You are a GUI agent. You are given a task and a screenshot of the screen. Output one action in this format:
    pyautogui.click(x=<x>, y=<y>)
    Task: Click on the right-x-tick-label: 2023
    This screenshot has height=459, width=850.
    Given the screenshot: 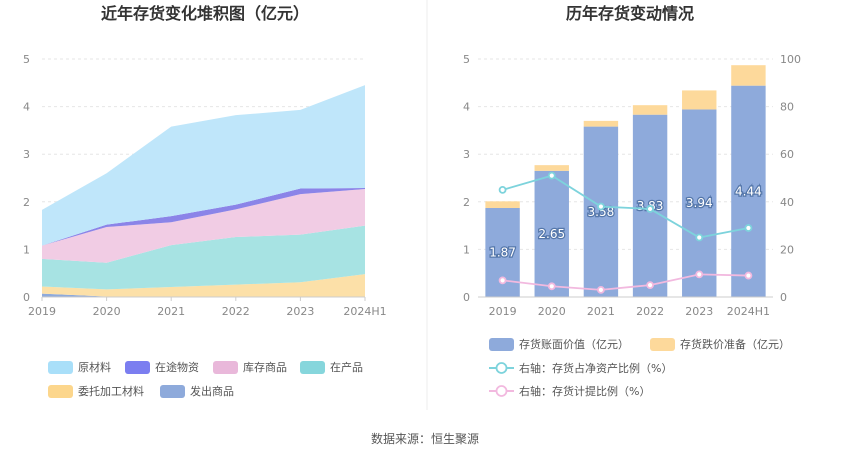 What is the action you would take?
    pyautogui.click(x=699, y=311)
    